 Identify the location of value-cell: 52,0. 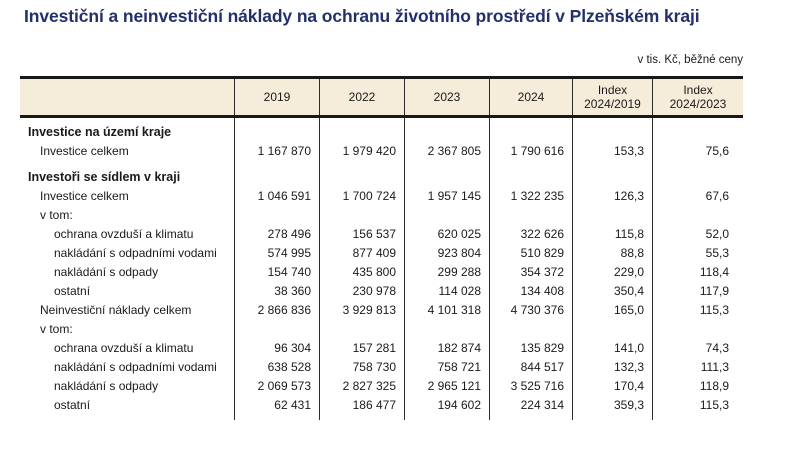
(717, 233).